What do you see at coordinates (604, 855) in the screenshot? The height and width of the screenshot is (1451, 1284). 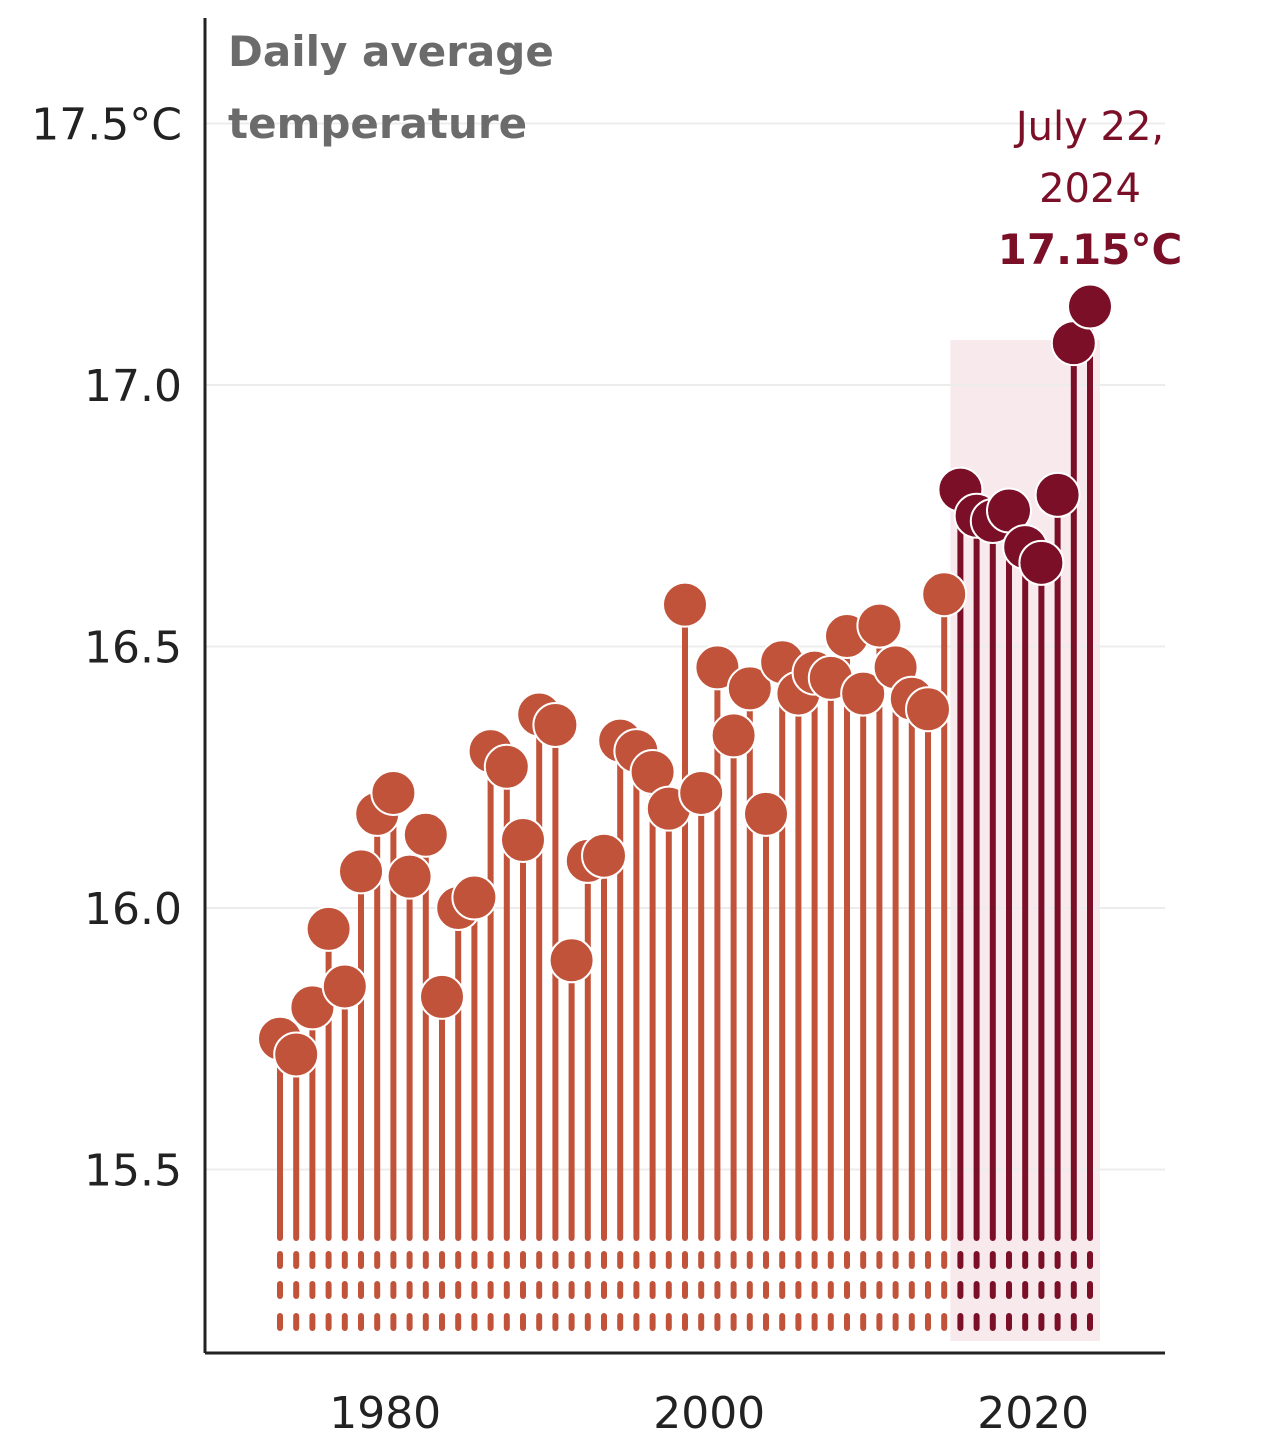 I see `point-1994` at bounding box center [604, 855].